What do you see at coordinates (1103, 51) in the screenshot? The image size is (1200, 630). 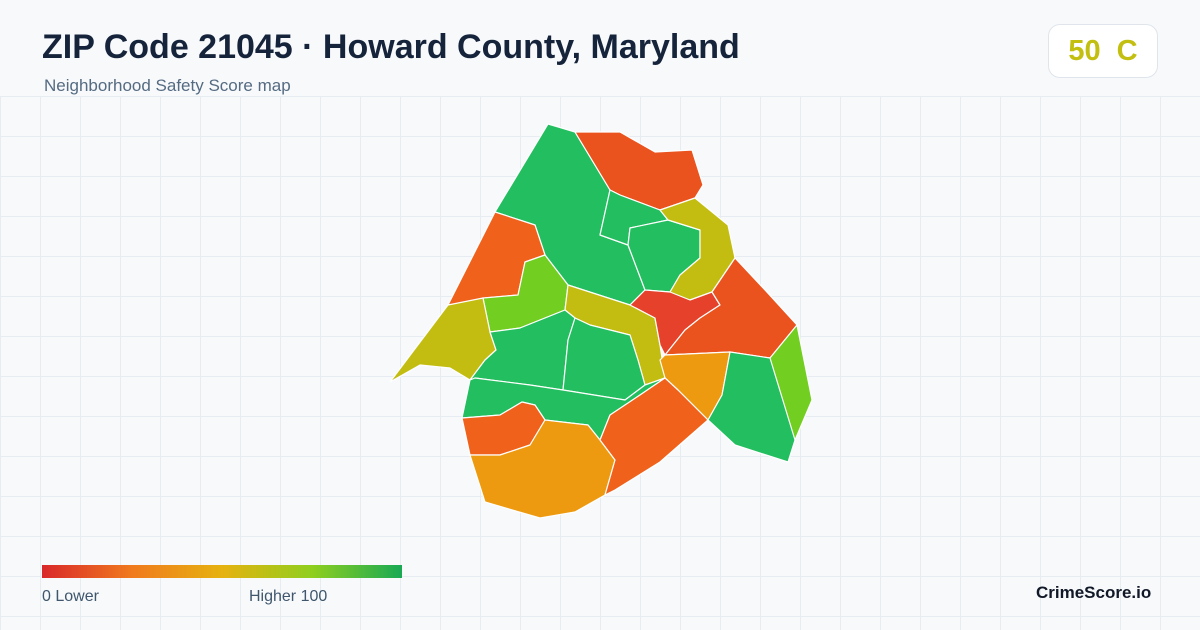 I see `score-badge: 50 C` at bounding box center [1103, 51].